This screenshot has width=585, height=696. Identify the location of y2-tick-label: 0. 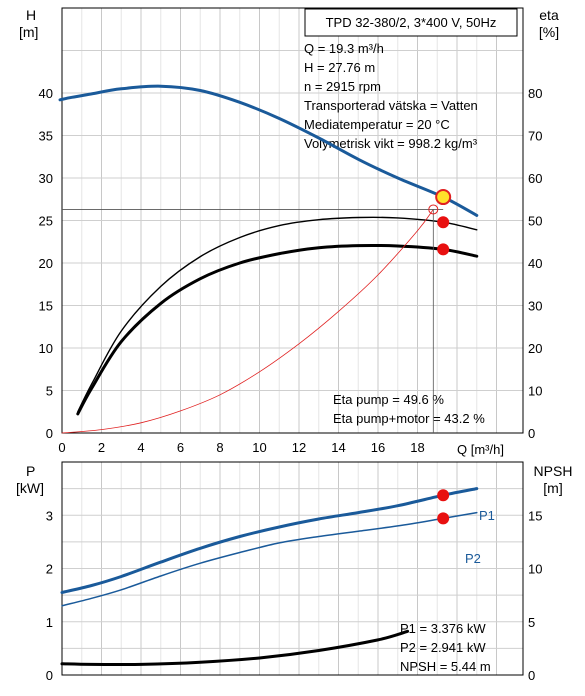
(531, 433).